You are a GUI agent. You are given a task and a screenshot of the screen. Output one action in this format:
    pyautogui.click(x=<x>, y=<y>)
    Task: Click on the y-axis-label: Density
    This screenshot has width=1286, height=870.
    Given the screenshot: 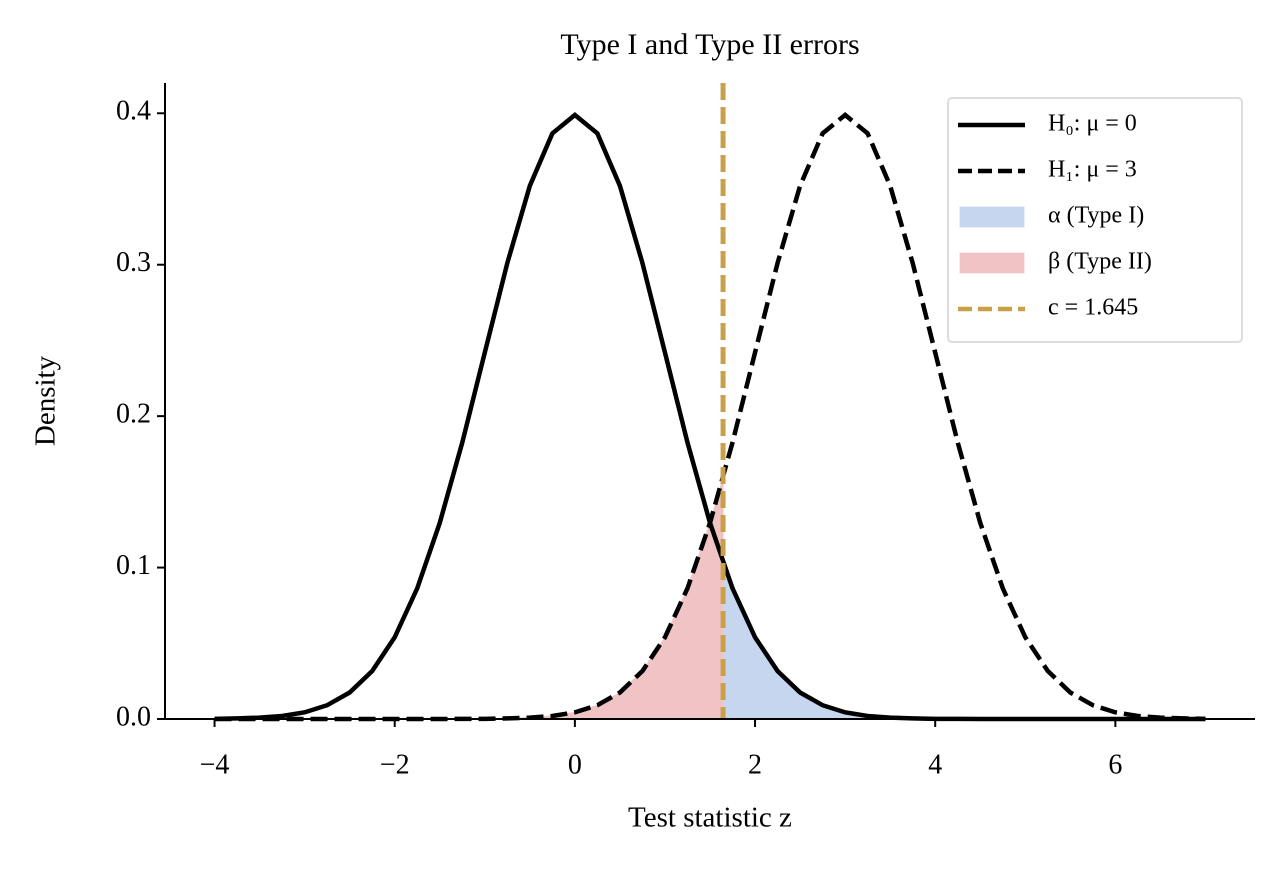 What is the action you would take?
    pyautogui.click(x=46, y=400)
    